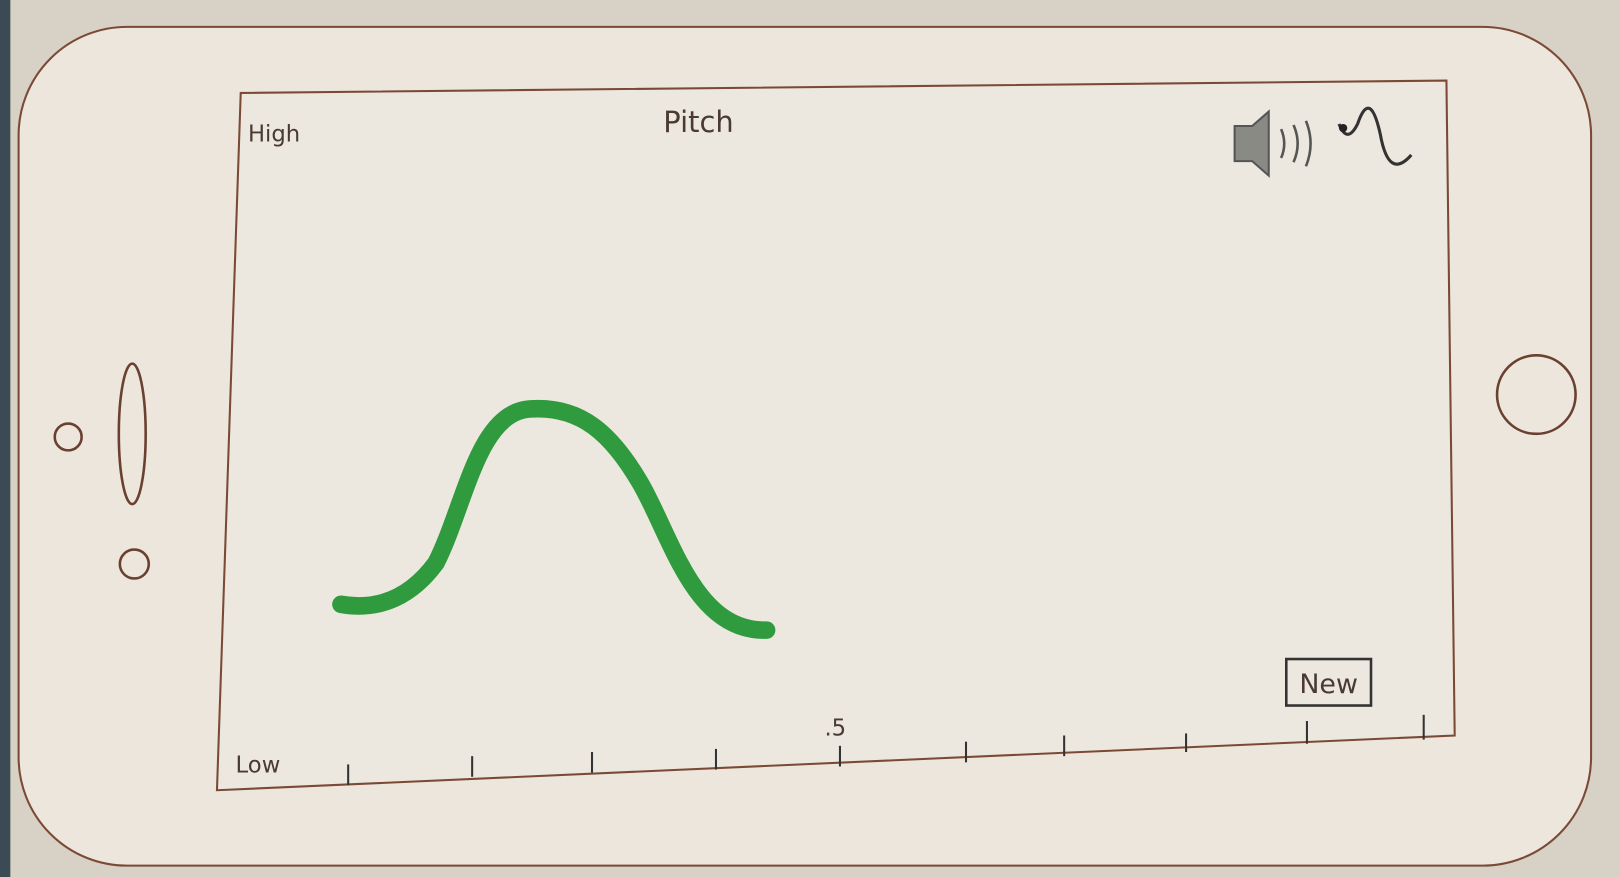 The height and width of the screenshot is (877, 1620). I want to click on waveform-dot, so click(1343, 128).